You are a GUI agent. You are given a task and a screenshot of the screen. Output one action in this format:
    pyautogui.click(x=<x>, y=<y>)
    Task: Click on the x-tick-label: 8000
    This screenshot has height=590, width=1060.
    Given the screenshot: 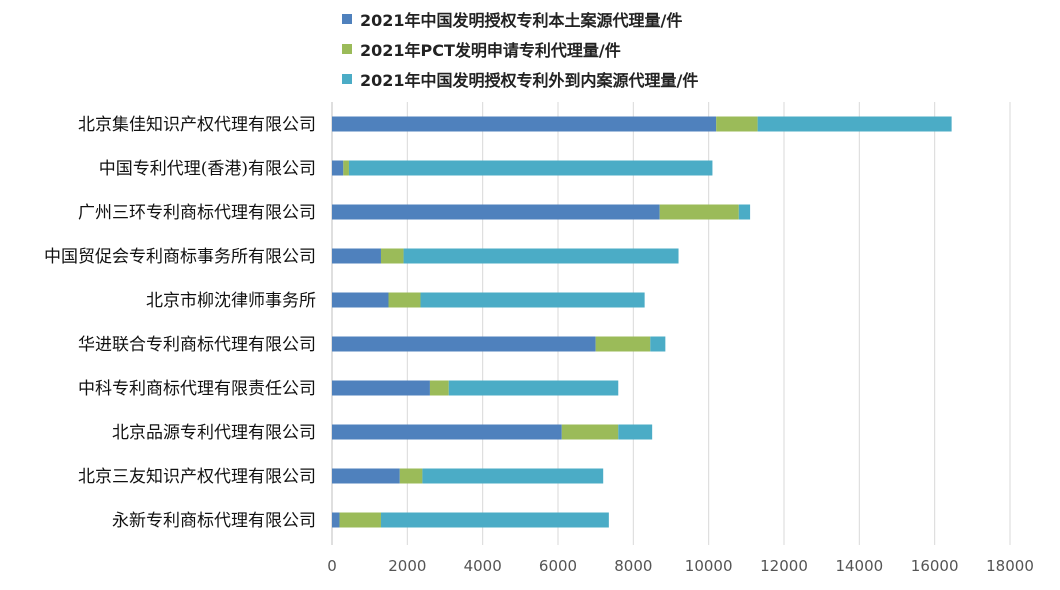 What is the action you would take?
    pyautogui.click(x=633, y=566)
    